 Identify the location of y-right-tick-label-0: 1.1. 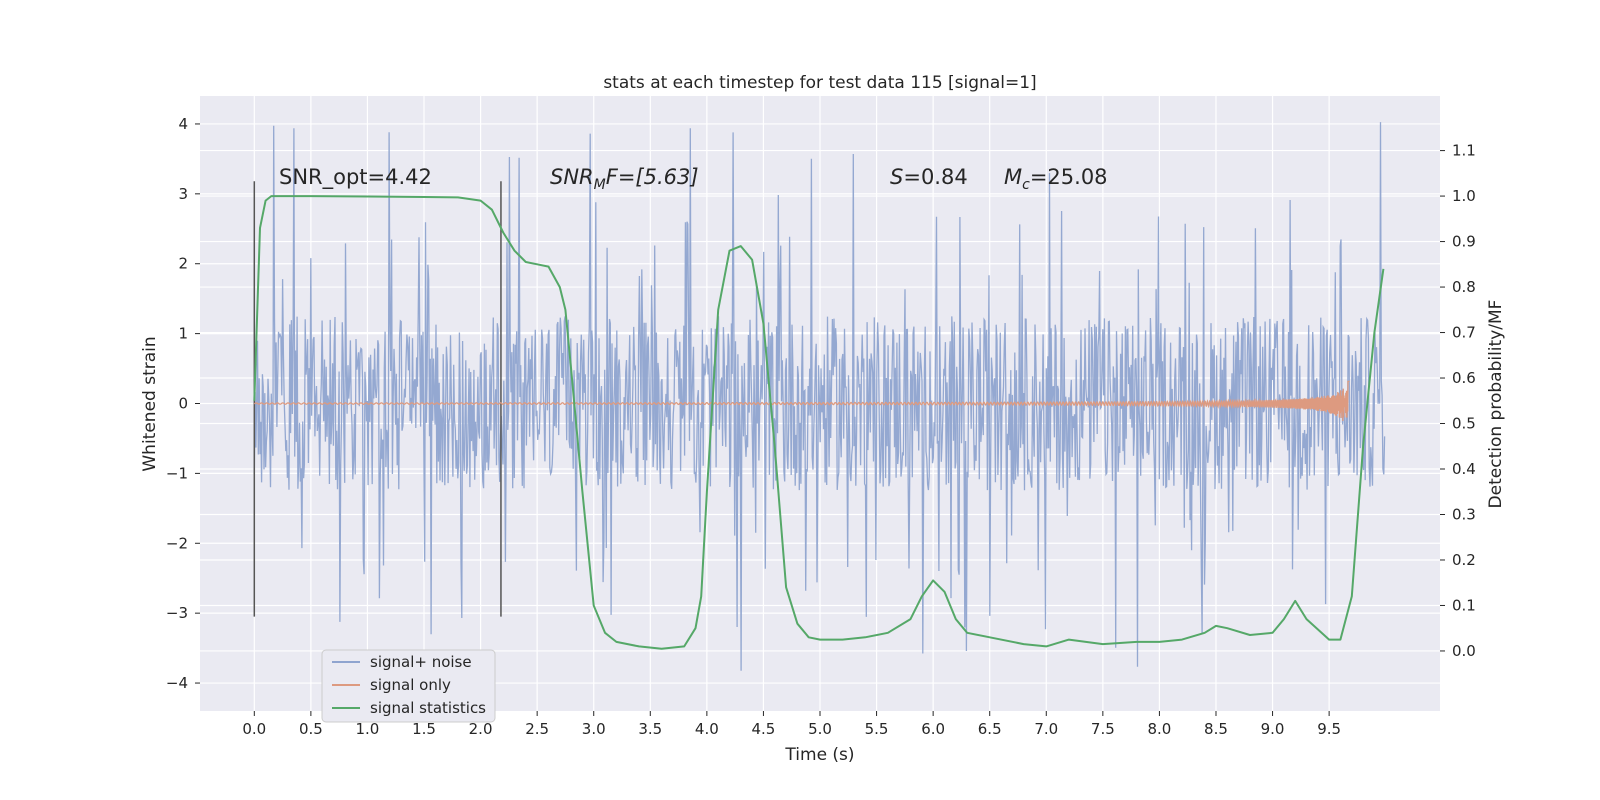
(1464, 151).